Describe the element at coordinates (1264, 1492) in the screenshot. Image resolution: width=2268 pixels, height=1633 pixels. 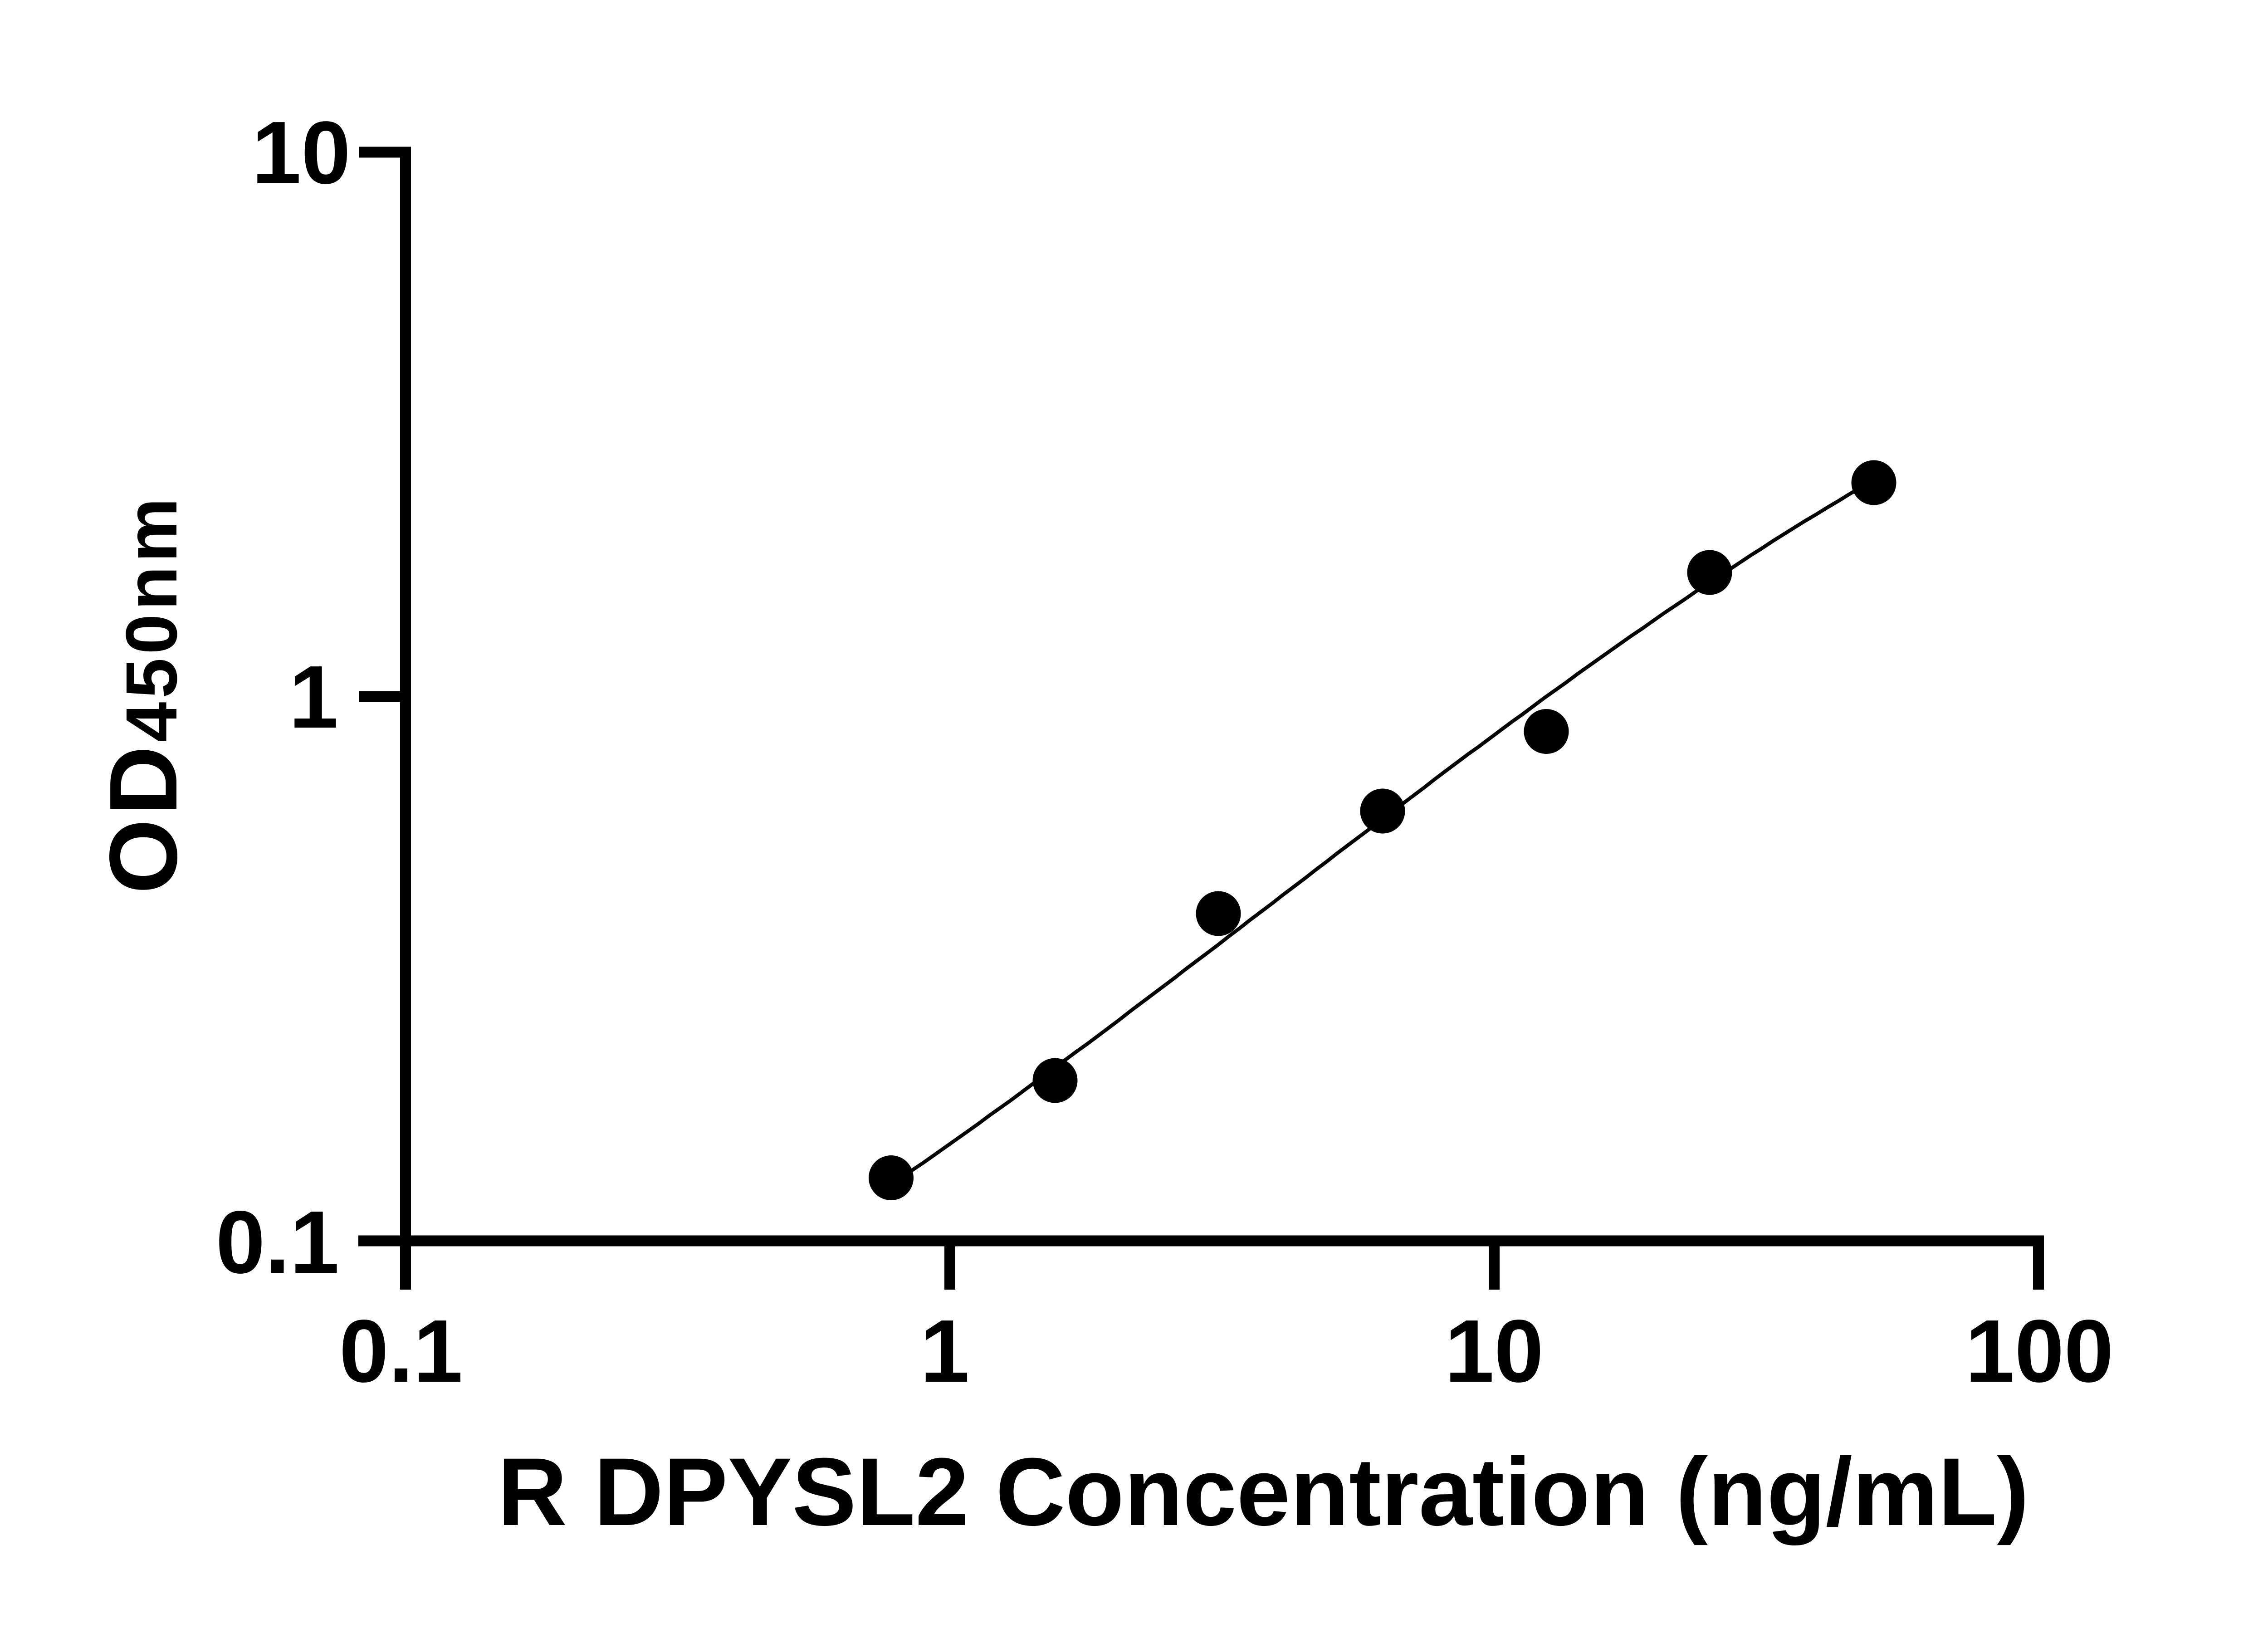
I see `svg-text: R DPYSL2 Concentration (ng/mL)` at that location.